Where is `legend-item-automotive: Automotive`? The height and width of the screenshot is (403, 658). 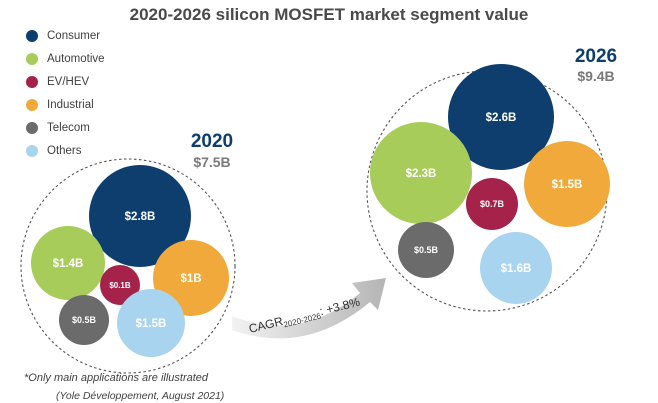 legend-item-automotive: Automotive is located at coordinates (65, 58).